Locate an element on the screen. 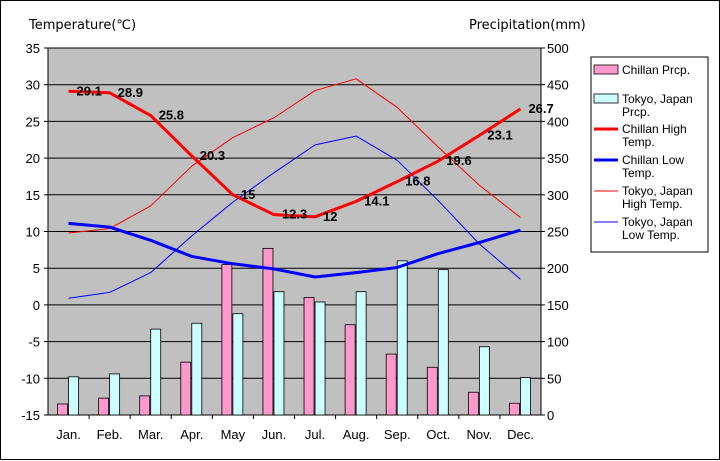 This screenshot has width=720, height=461. left-tick-label: -5 is located at coordinates (34, 342).